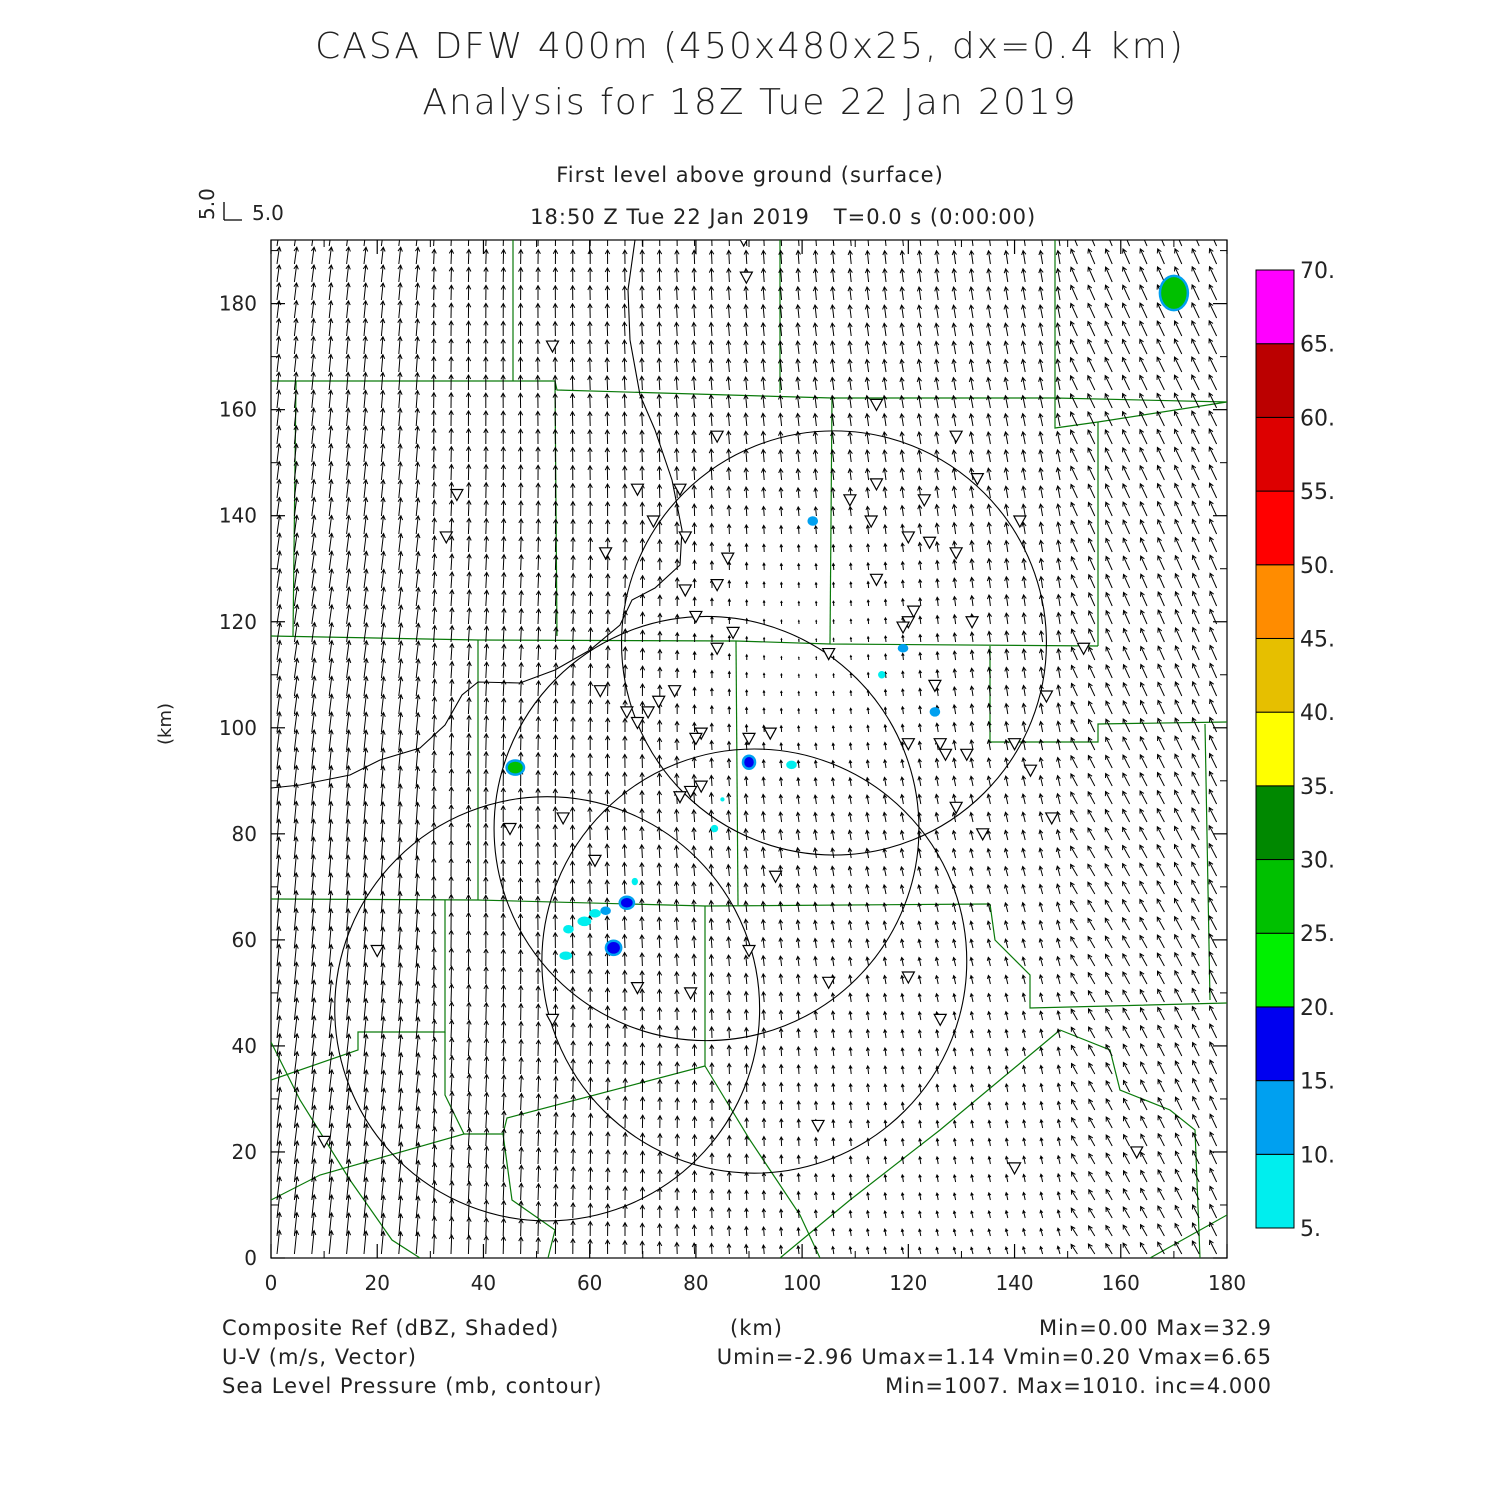 The image size is (1500, 1500). I want to click on x-tick-label: 20, so click(376, 1283).